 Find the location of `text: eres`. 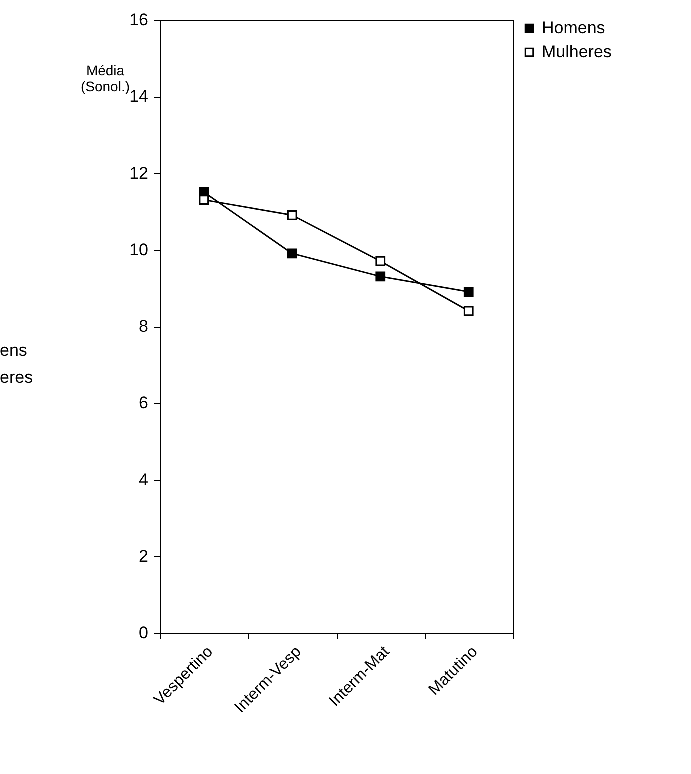

text: eres is located at coordinates (17, 378).